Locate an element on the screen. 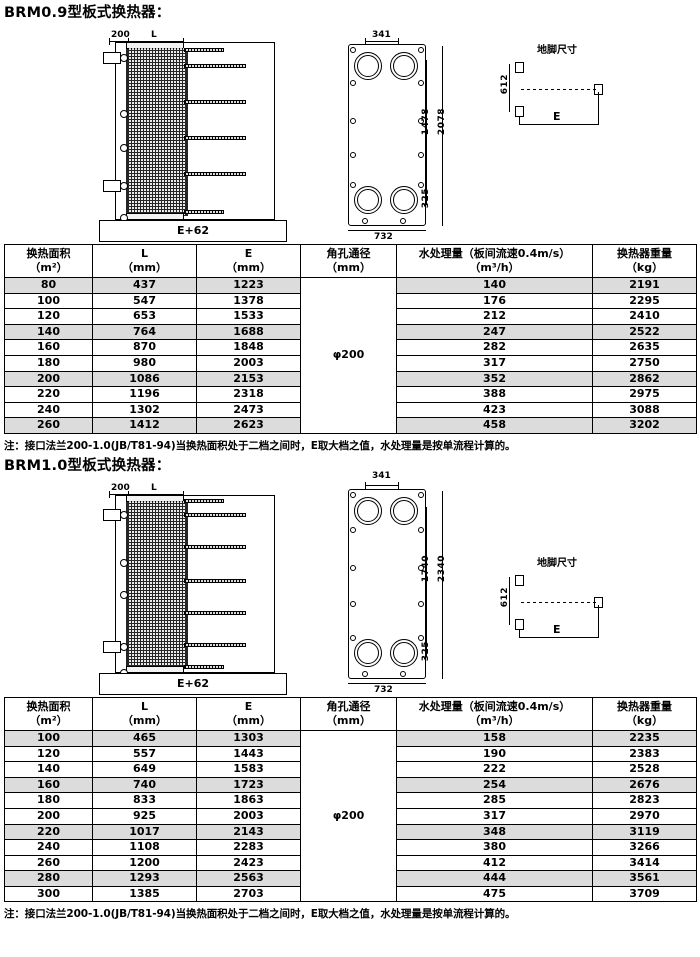  cell-weight: 2676 is located at coordinates (644, 785).